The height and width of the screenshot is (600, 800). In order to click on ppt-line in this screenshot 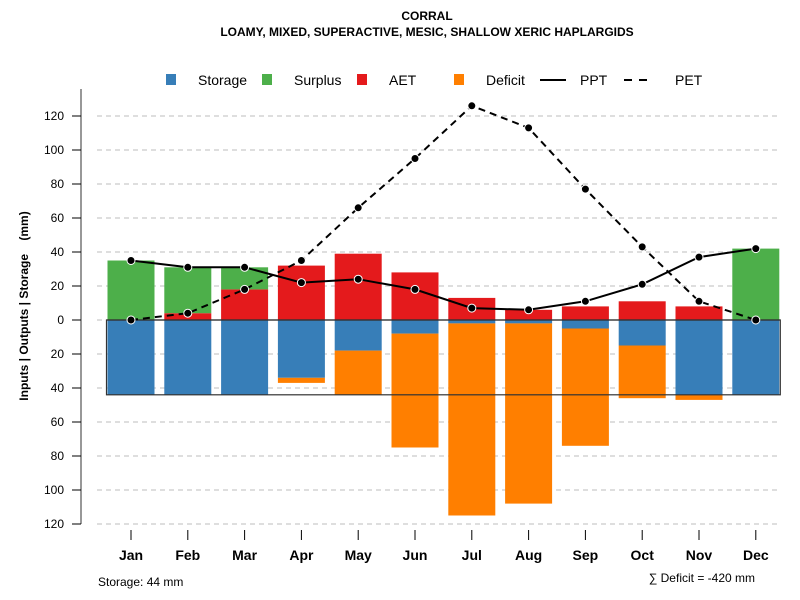, I will do `click(443, 279)`.